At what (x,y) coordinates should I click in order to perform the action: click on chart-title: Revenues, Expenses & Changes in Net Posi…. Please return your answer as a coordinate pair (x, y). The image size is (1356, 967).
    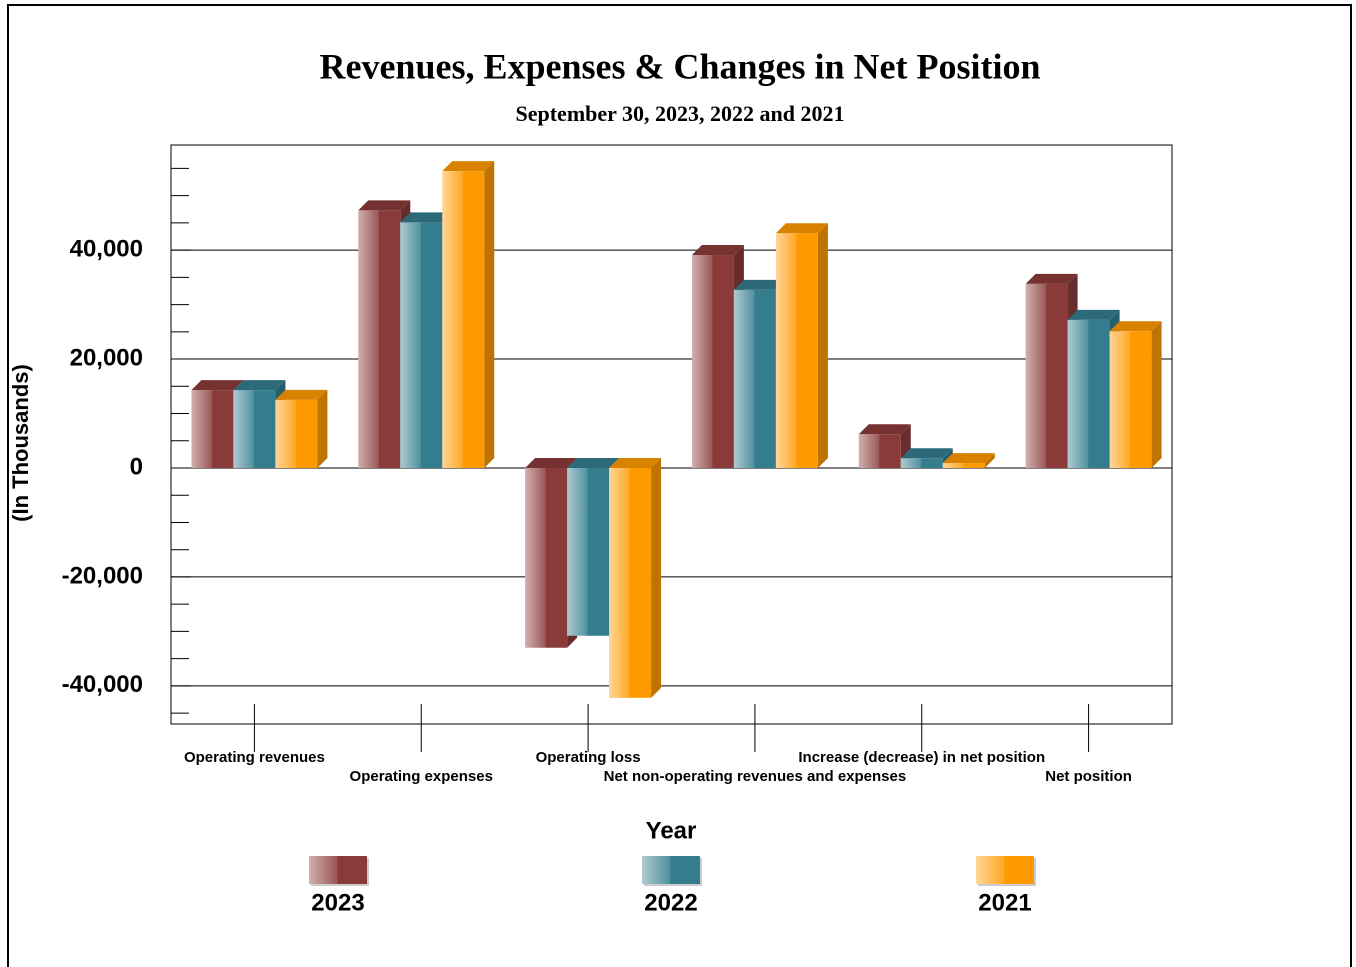
    Looking at the image, I should click on (679, 66).